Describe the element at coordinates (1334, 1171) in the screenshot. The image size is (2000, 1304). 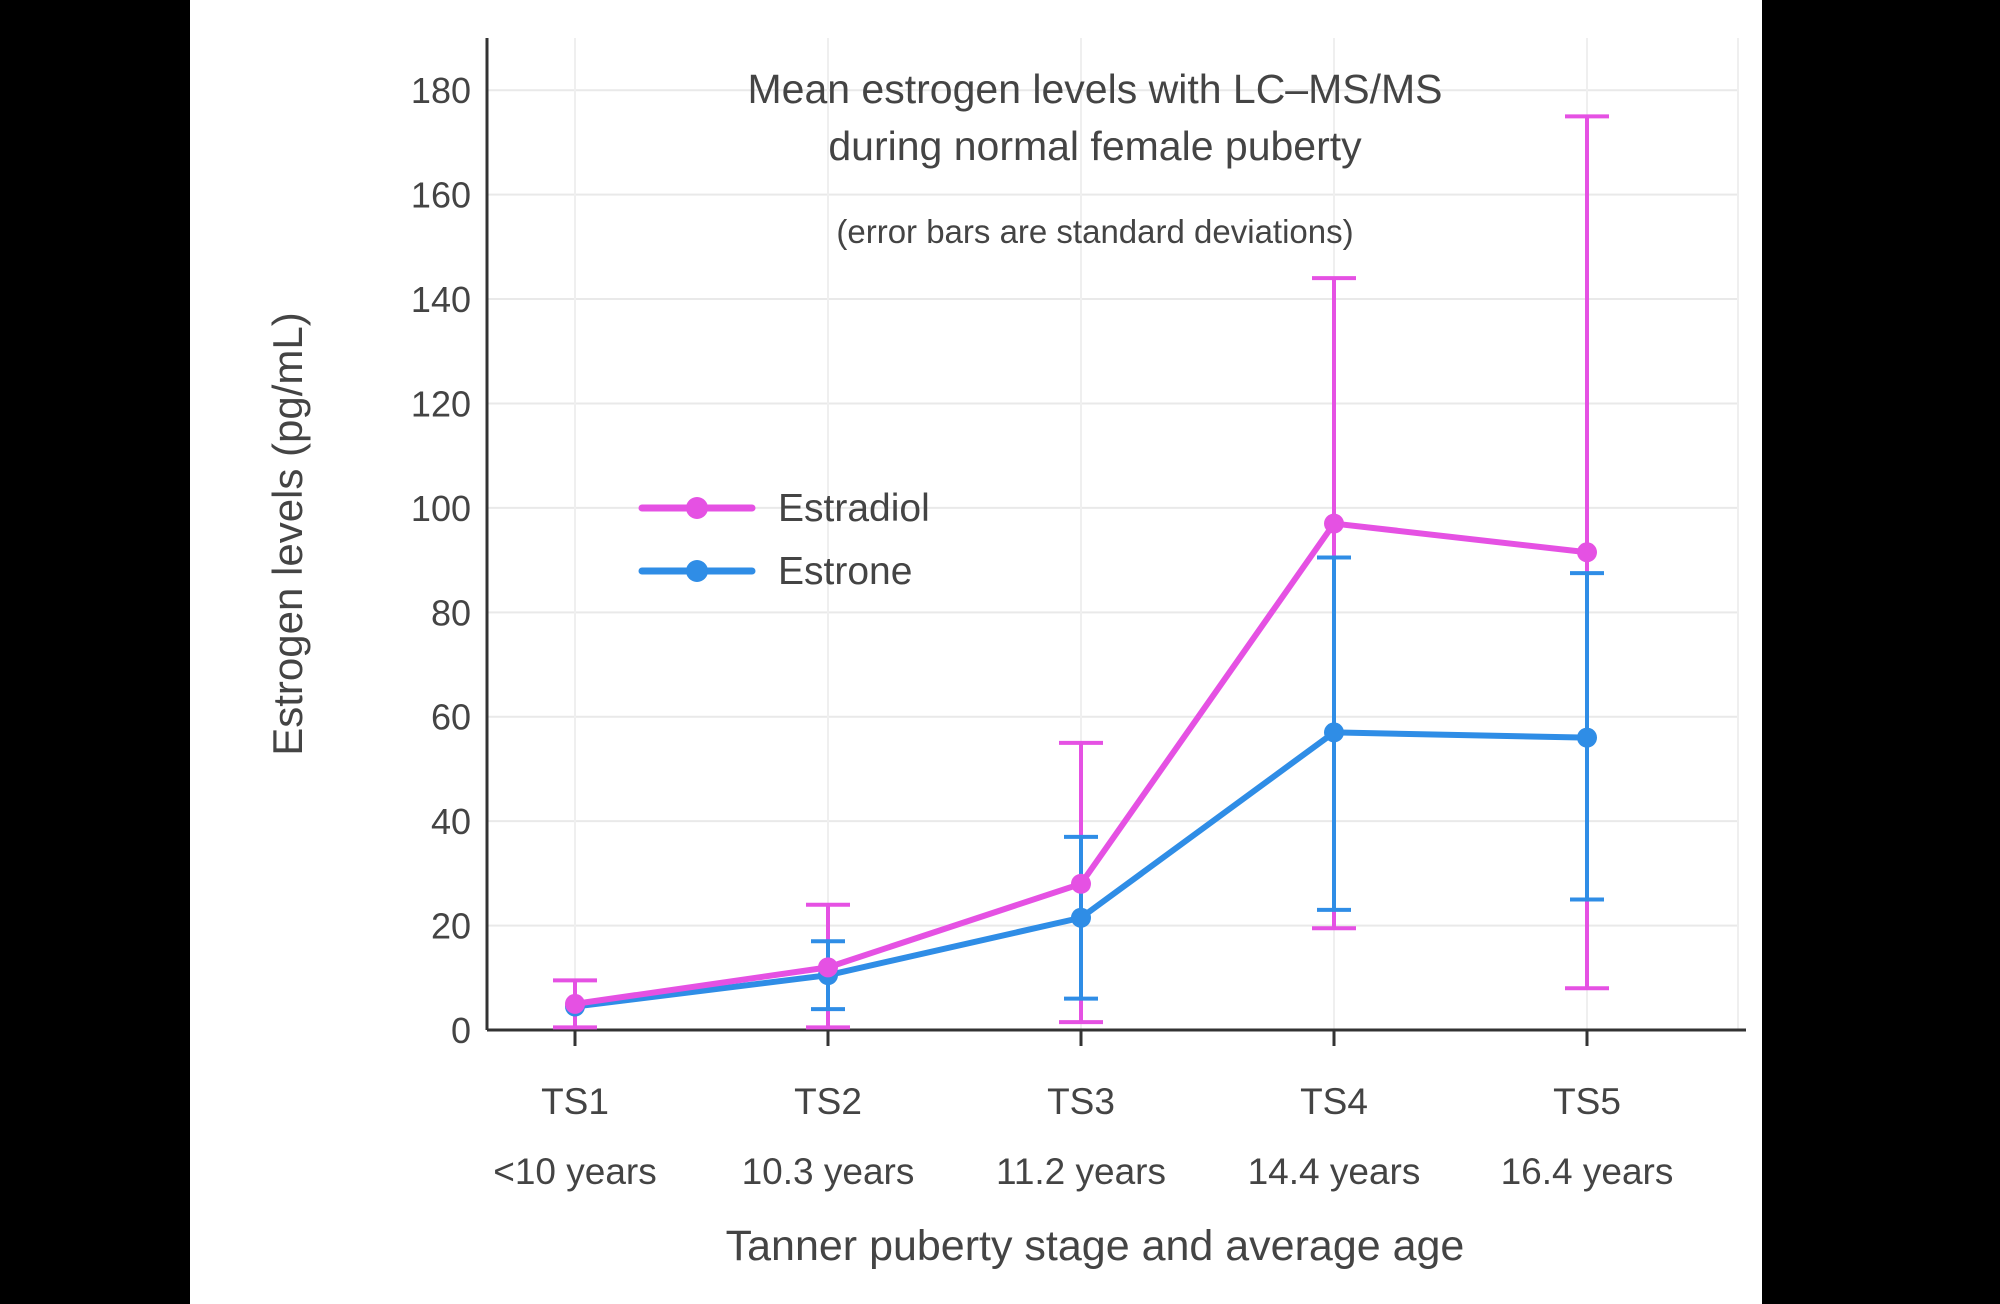
I see `x-tick-sublabel: 14.4 years` at that location.